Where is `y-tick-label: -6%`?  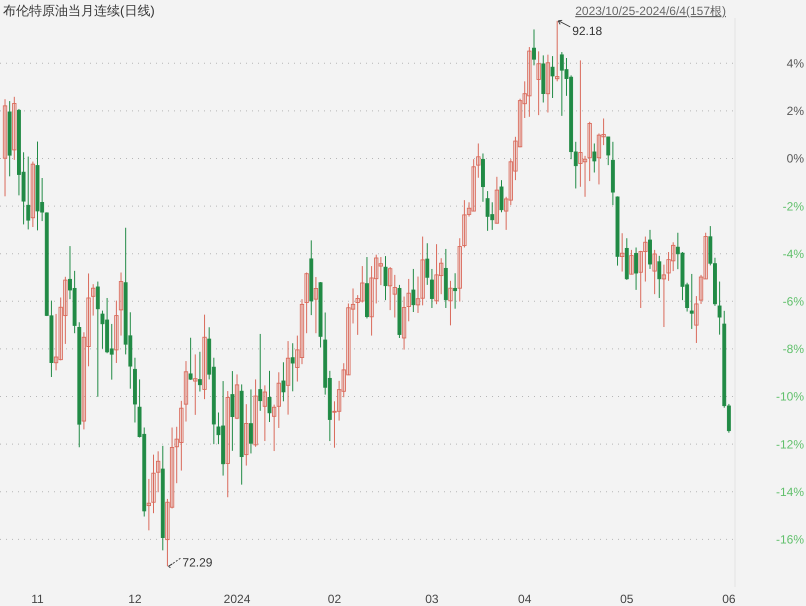
y-tick-label: -6% is located at coordinates (793, 301).